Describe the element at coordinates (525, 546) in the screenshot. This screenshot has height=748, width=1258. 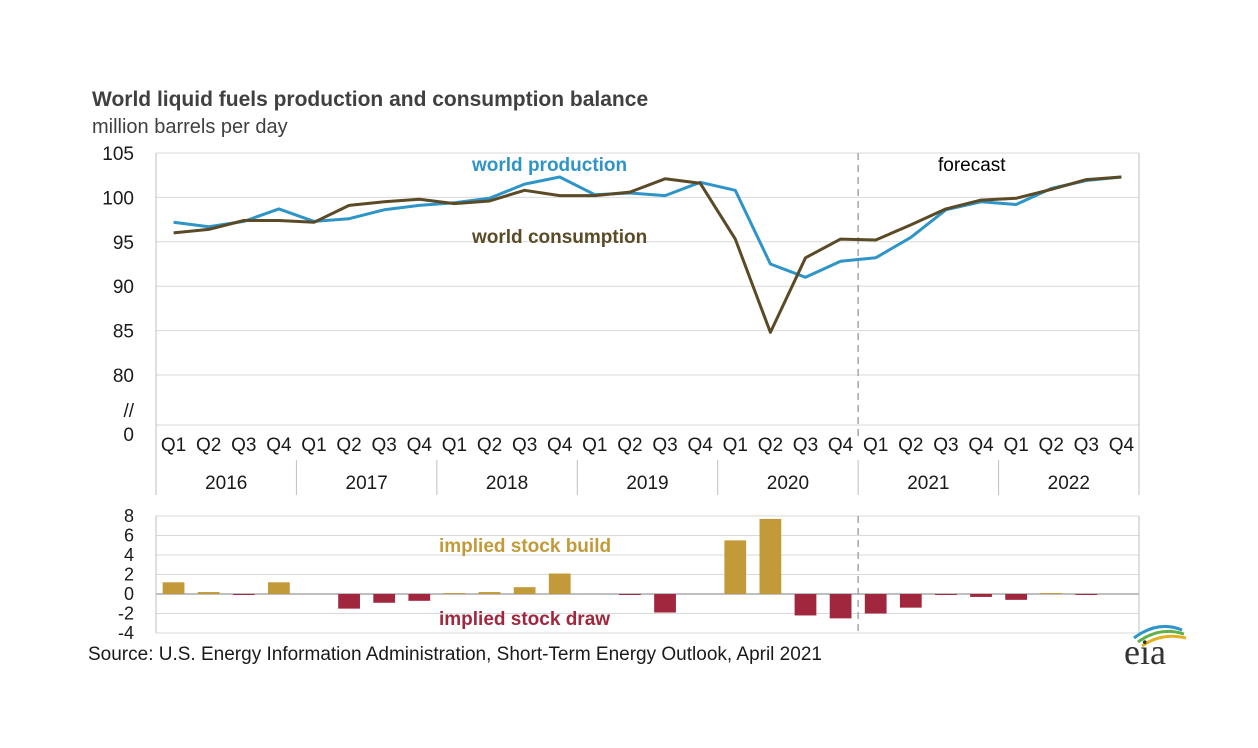
I see `stock-build-label: implied stock build` at that location.